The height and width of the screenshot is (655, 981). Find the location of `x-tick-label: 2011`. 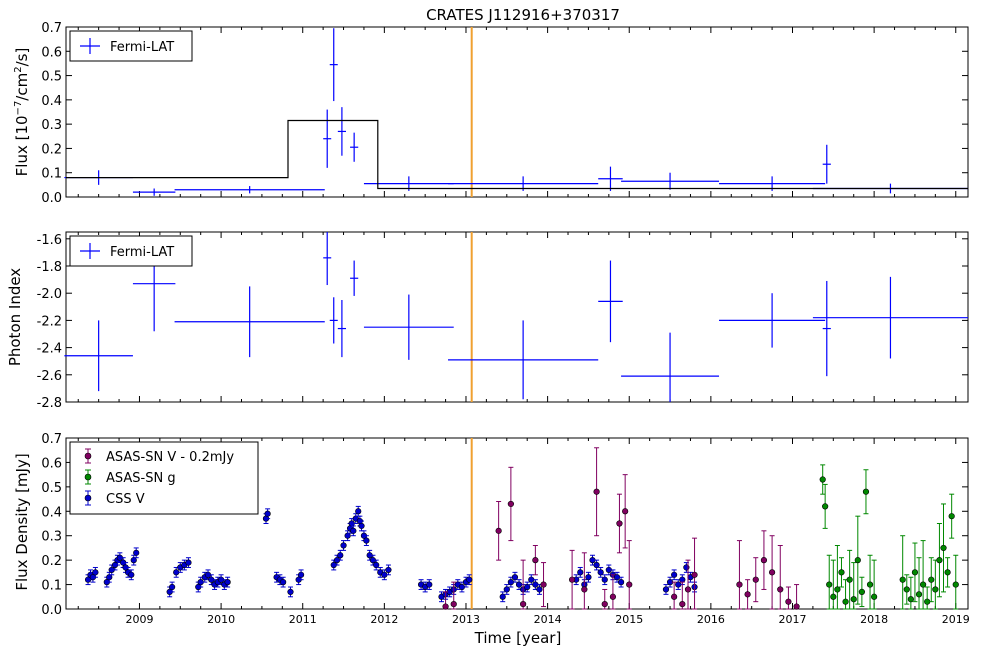

x-tick-label: 2011 is located at coordinates (303, 619).